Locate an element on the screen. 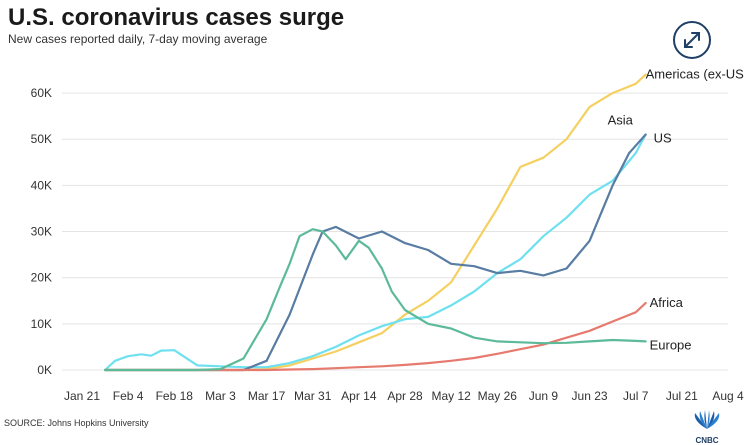 This screenshot has width=744, height=445. expand-arrows-icon is located at coordinates (692, 40).